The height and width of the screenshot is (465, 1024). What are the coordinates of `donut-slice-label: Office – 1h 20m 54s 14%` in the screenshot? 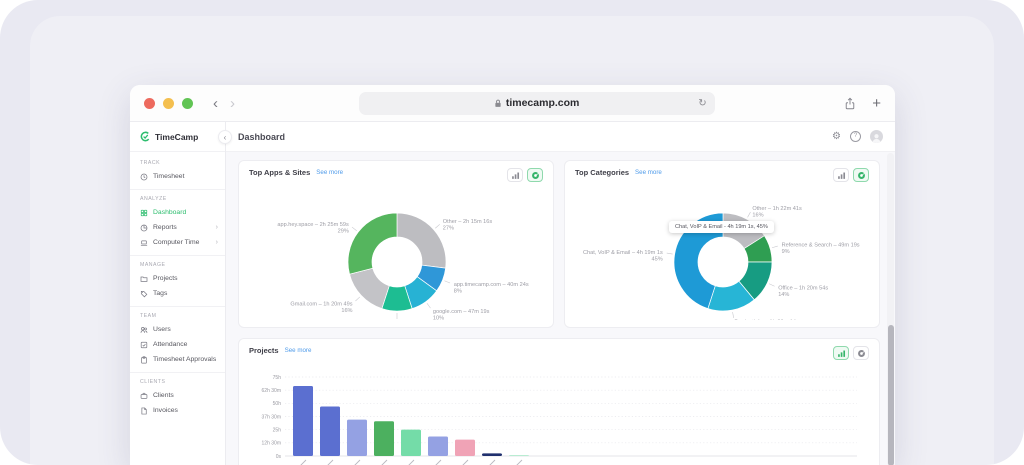 It's located at (803, 291).